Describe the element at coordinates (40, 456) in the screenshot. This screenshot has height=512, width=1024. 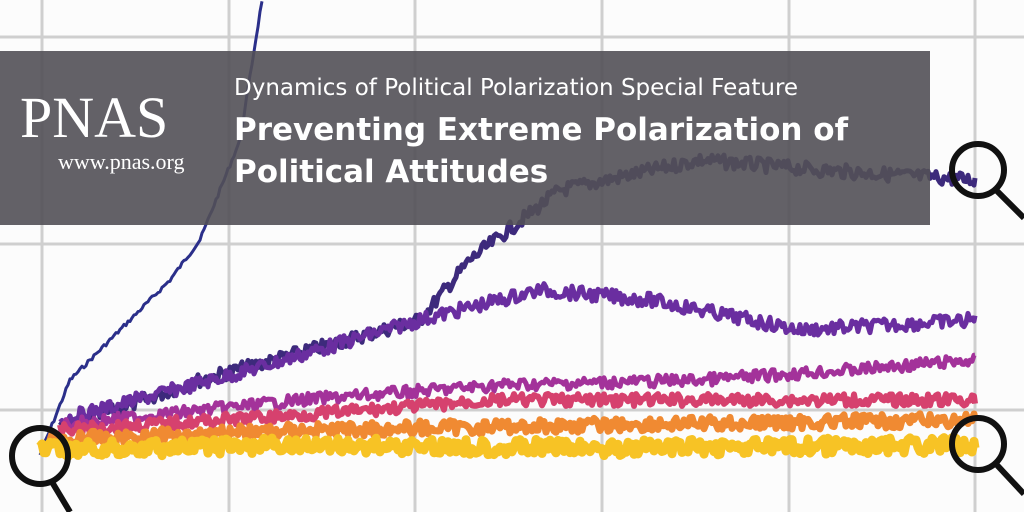
I see `magnifier-icon-left` at that location.